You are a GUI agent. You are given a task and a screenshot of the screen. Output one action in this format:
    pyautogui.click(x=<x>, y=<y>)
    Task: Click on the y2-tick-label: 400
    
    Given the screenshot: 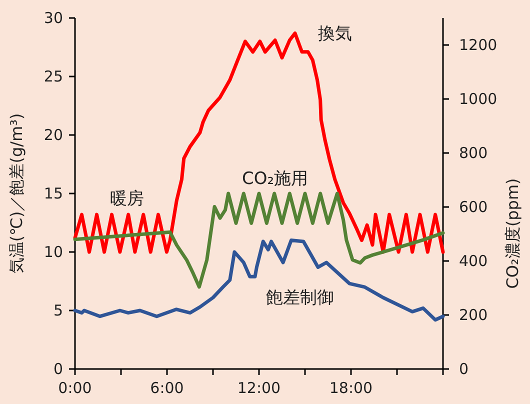 What is the action you would take?
    pyautogui.click(x=473, y=261)
    